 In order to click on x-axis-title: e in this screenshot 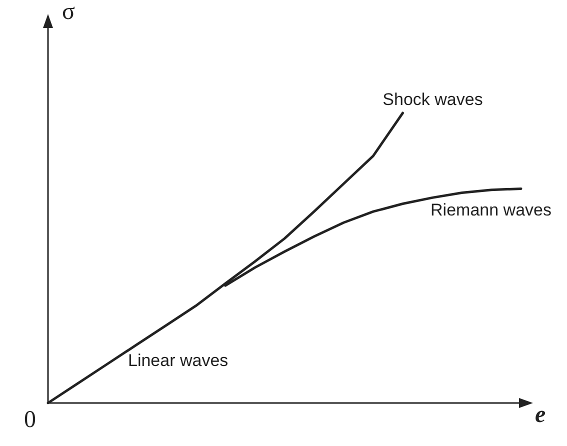, I will do `click(540, 415)`.